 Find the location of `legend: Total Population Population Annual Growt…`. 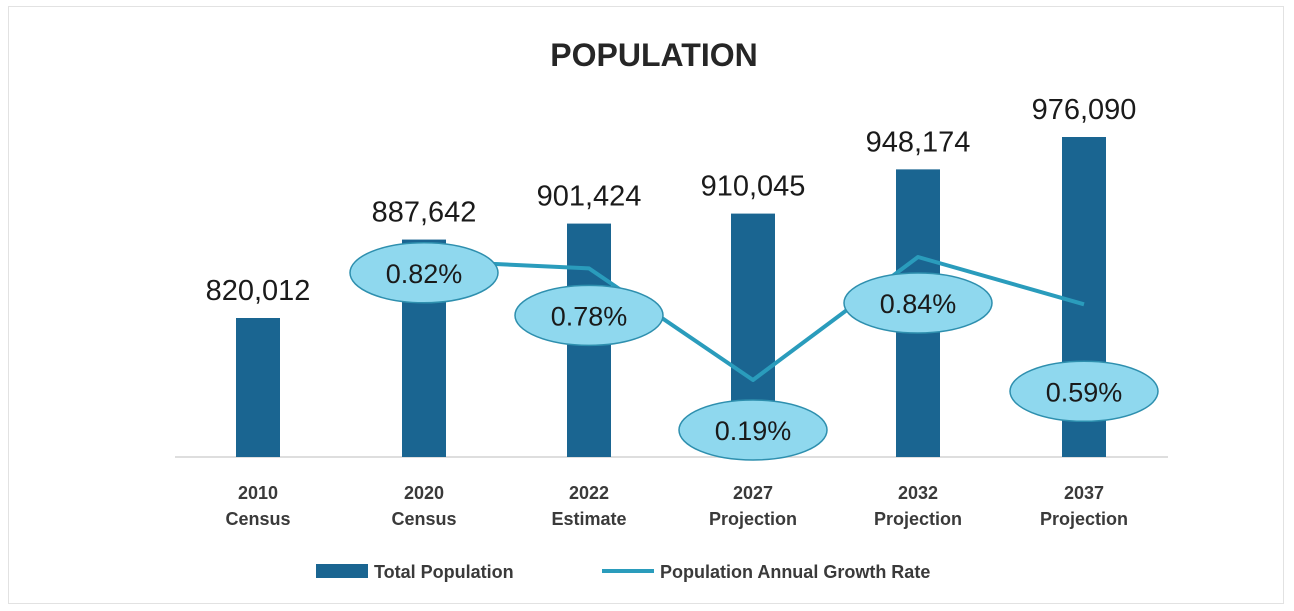

legend: Total Population Population Annual Growt… is located at coordinates (623, 572).